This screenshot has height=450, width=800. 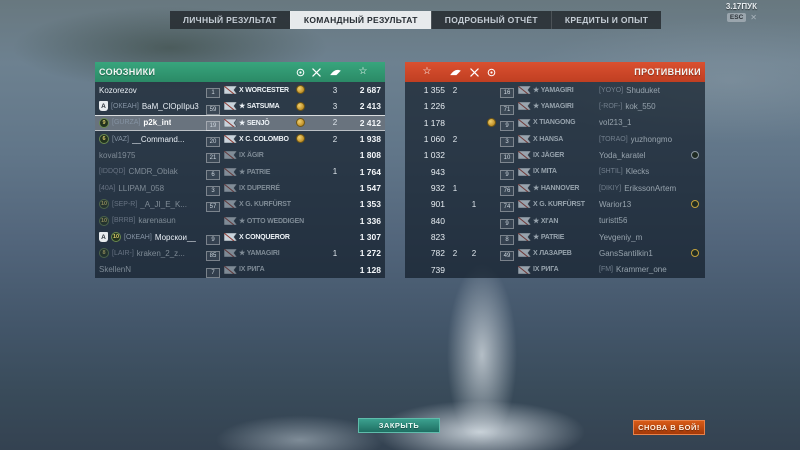 I want to click on player-cell: A 10 [ОКЕАН] Морскои__, so click(x=152, y=237).